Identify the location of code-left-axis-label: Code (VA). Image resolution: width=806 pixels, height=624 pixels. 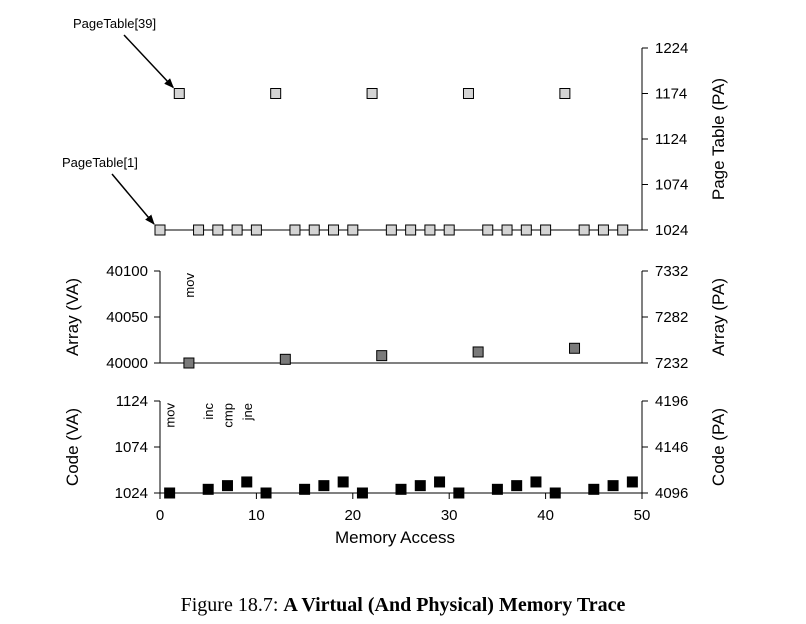
(72, 447).